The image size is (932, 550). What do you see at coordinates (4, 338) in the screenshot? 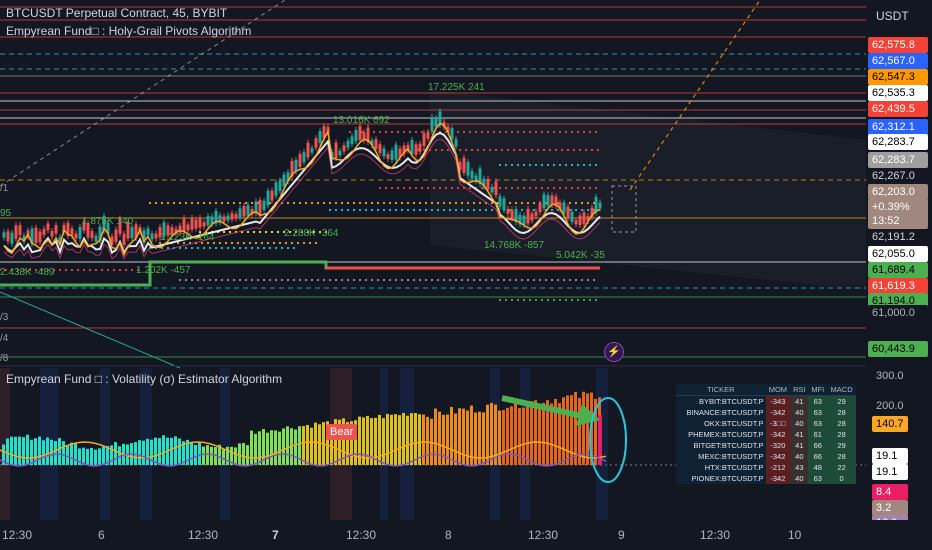
I see `left-edge-label: /4` at bounding box center [4, 338].